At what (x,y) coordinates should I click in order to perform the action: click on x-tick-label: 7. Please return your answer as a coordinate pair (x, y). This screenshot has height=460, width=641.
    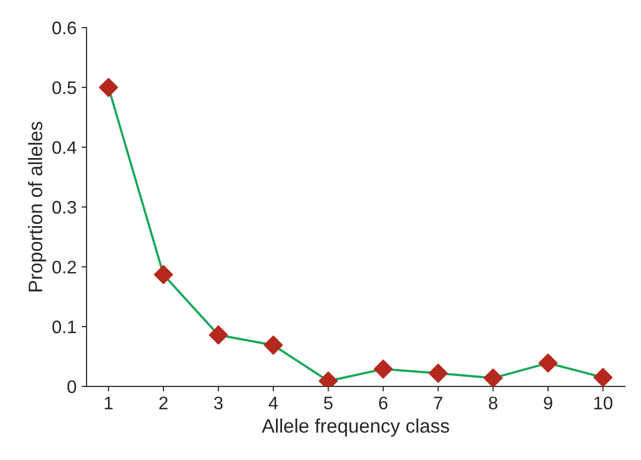
    Looking at the image, I should click on (438, 403).